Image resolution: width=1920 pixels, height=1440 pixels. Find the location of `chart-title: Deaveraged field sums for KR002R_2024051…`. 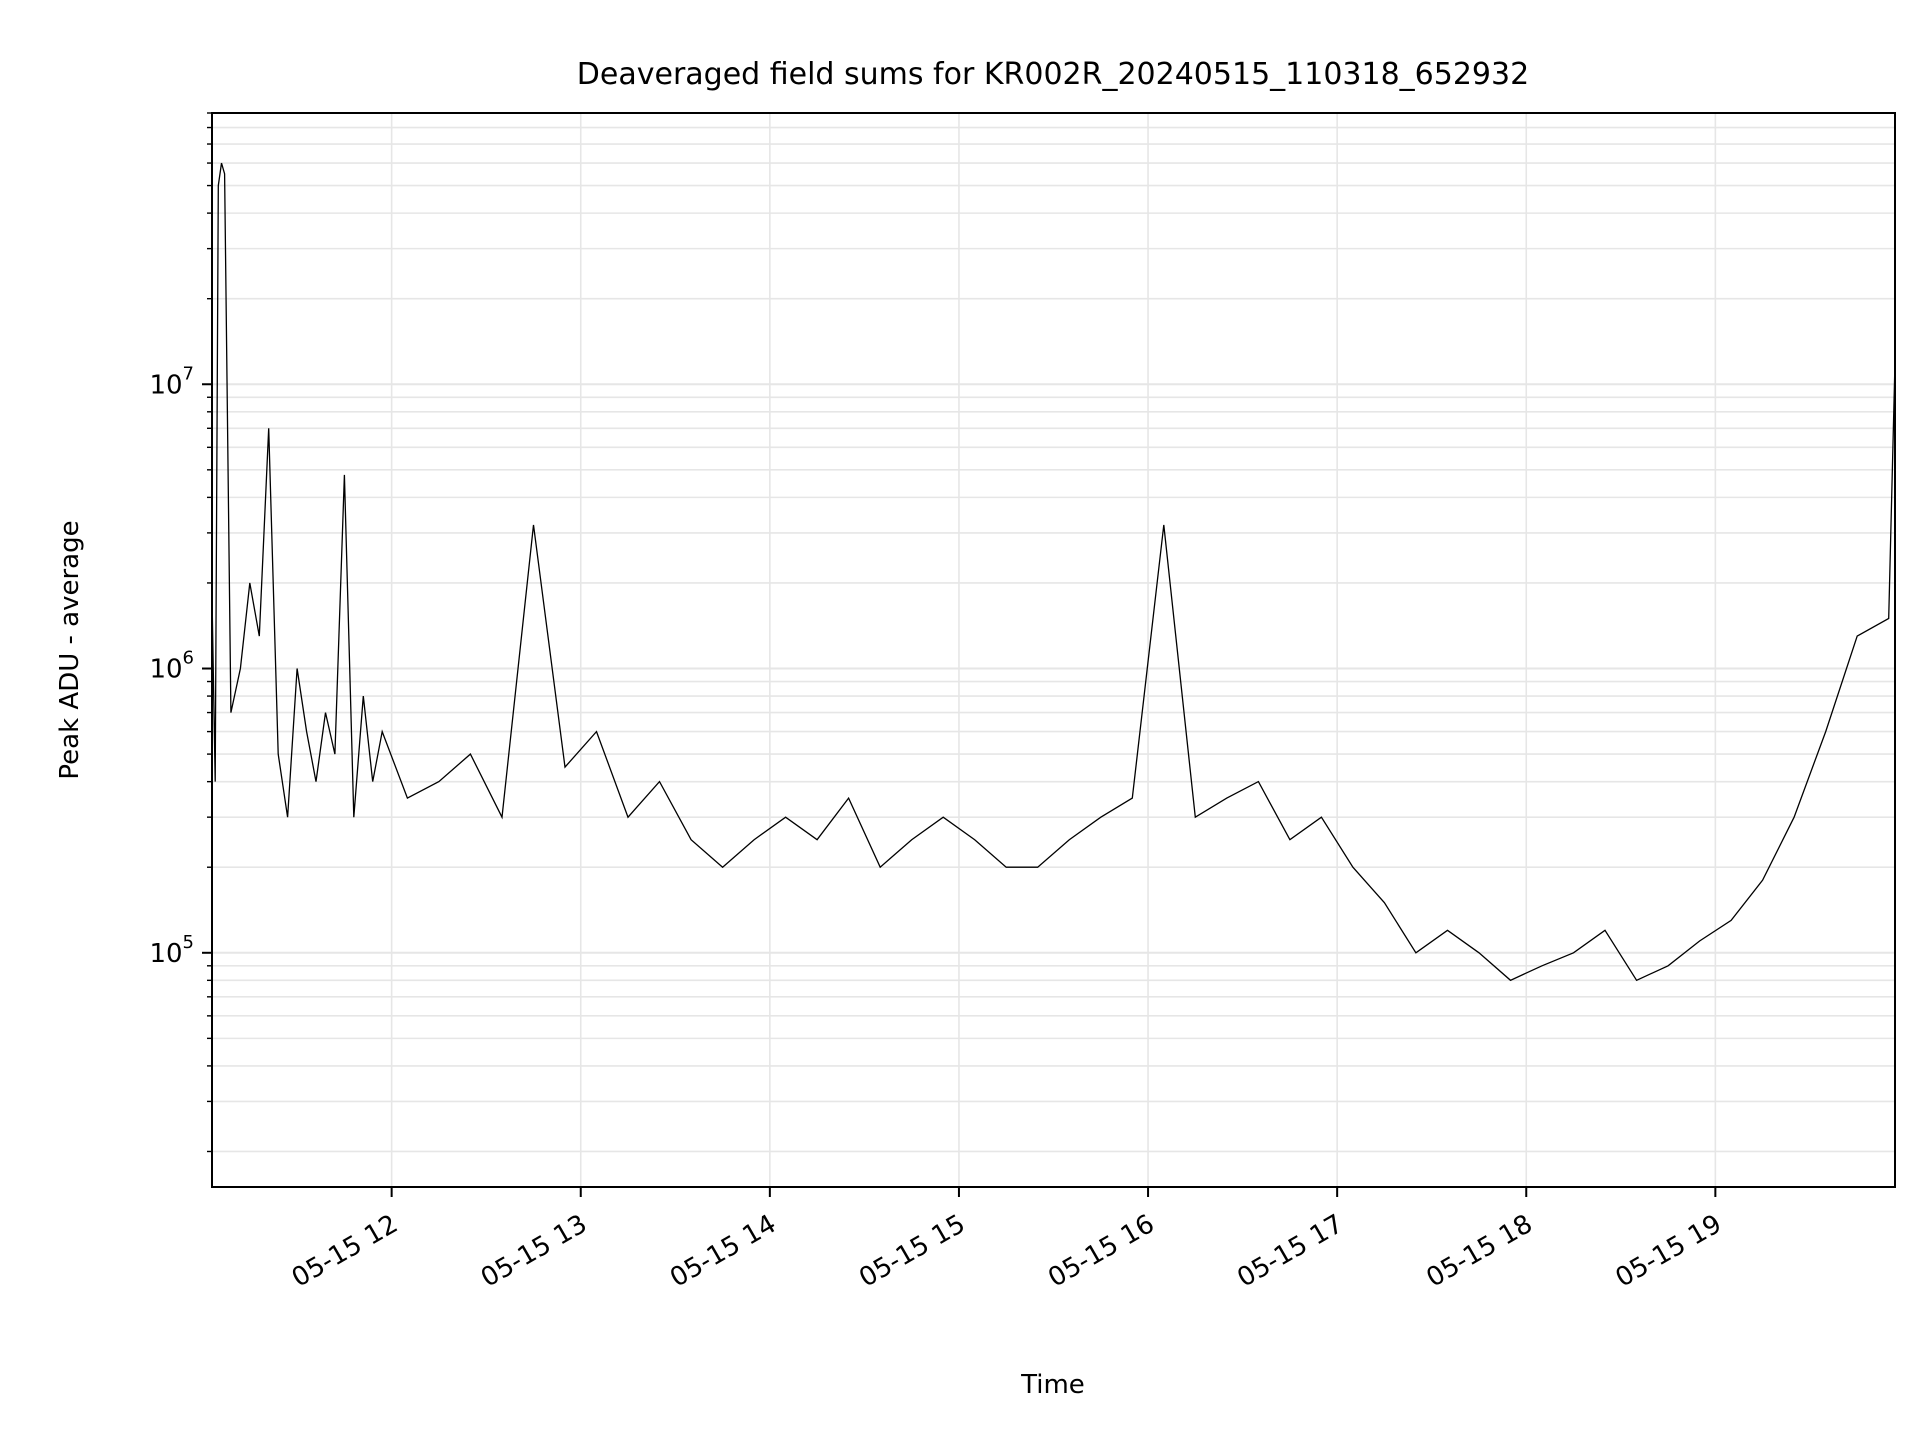

chart-title: Deaveraged field sums for KR002R_2024051… is located at coordinates (1053, 74).